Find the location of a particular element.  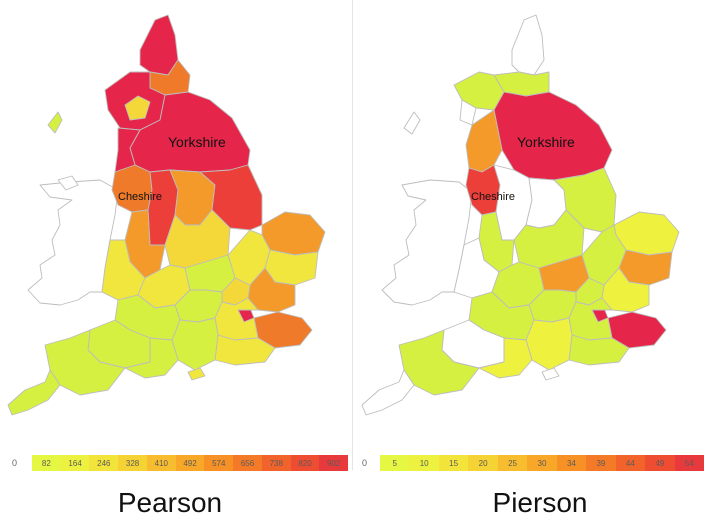

pierson-caption: Pierson is located at coordinates (540, 502).